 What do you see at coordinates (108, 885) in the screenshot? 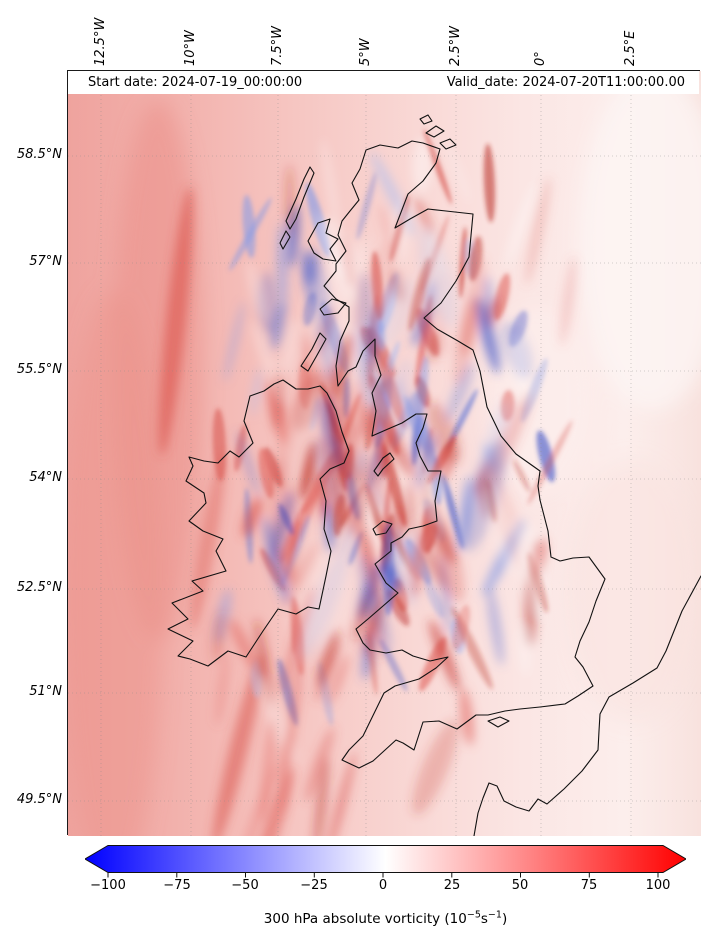
I see `colorbar-tick-label: −100` at bounding box center [108, 885].